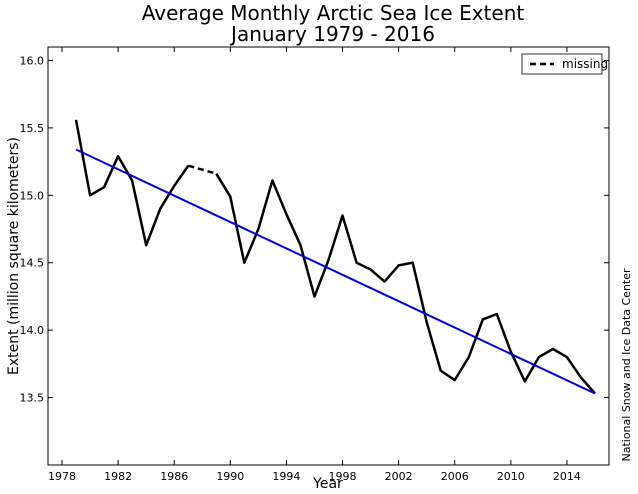 Image resolution: width=638 pixels, height=494 pixels. What do you see at coordinates (332, 34) in the screenshot?
I see `chart-subtitle: January 1979 - 2016` at bounding box center [332, 34].